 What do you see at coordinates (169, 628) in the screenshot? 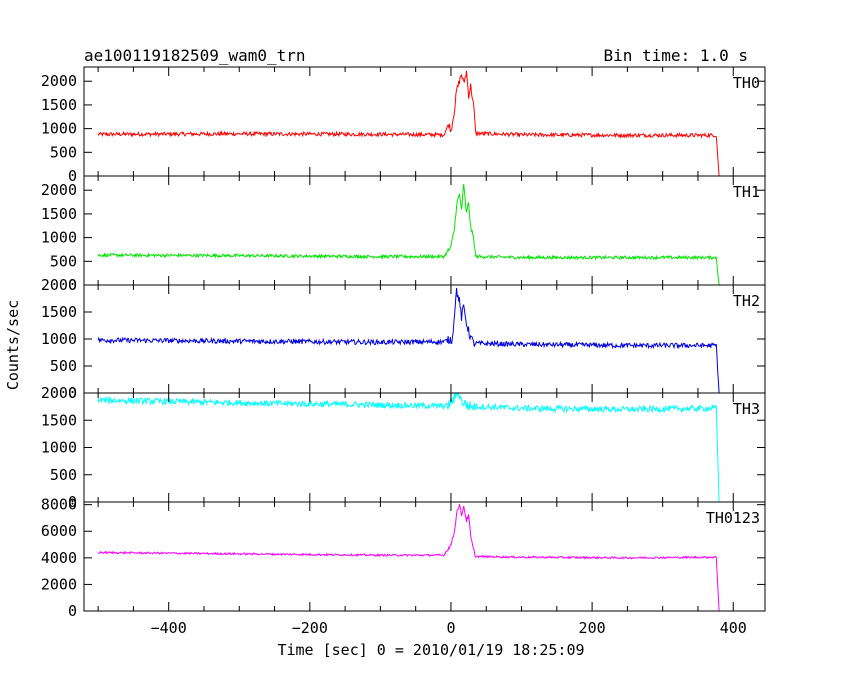
I see `x-tick-label: −400` at bounding box center [169, 628].